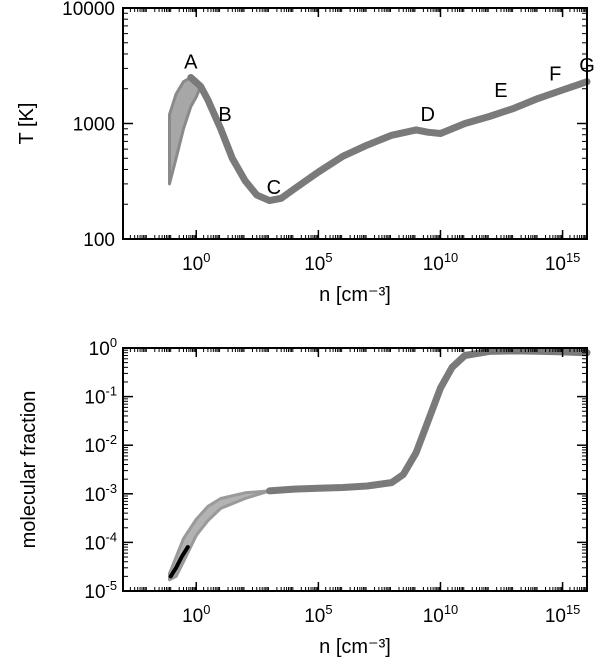 This screenshot has height=669, width=599. Describe the element at coordinates (100, 444) in the screenshot. I see `y-tick-label: 10⁻²` at that location.